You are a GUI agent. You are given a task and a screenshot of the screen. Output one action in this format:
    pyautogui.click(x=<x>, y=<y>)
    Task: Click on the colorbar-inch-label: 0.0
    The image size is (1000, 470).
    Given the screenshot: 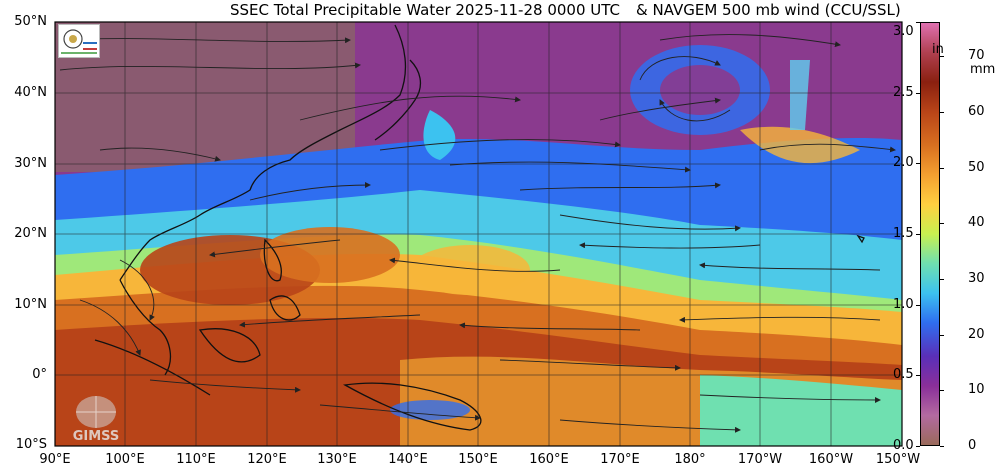 What is the action you would take?
    pyautogui.click(x=903, y=445)
    